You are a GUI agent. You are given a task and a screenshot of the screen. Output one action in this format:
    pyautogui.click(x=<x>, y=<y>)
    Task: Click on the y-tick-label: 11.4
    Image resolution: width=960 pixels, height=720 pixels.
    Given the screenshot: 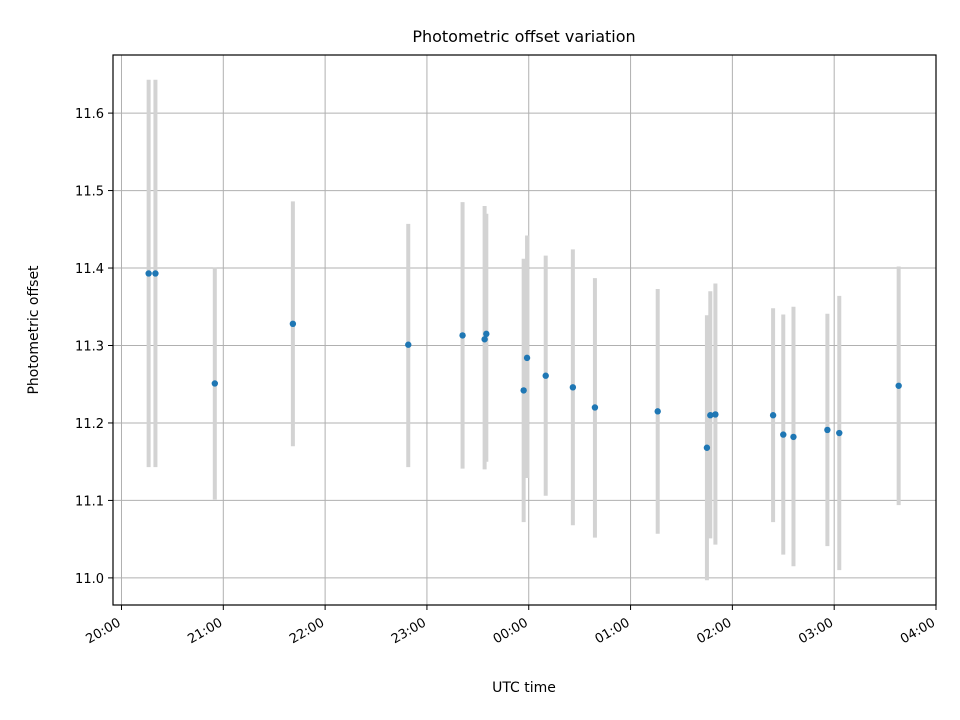 What is the action you would take?
    pyautogui.click(x=89, y=269)
    